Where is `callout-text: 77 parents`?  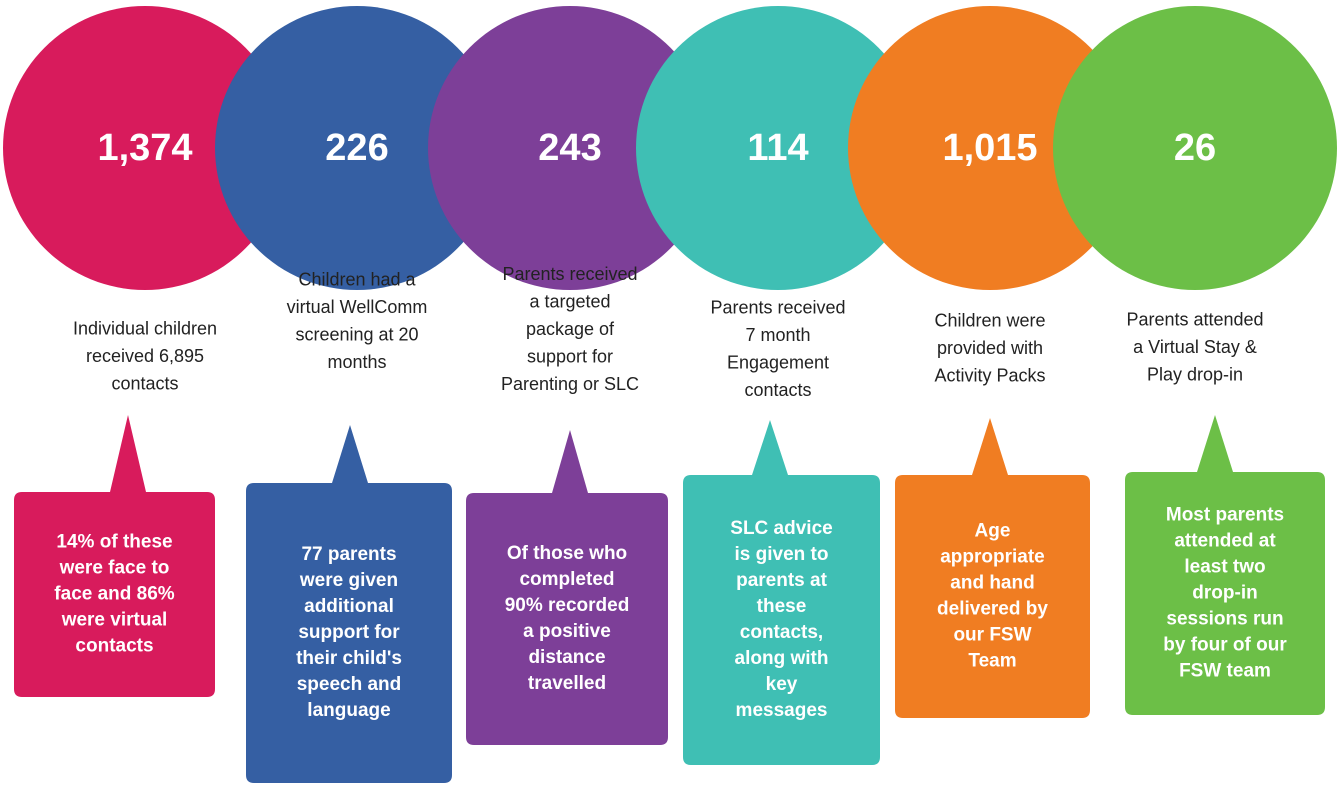 callout-text: 77 parents is located at coordinates (348, 554).